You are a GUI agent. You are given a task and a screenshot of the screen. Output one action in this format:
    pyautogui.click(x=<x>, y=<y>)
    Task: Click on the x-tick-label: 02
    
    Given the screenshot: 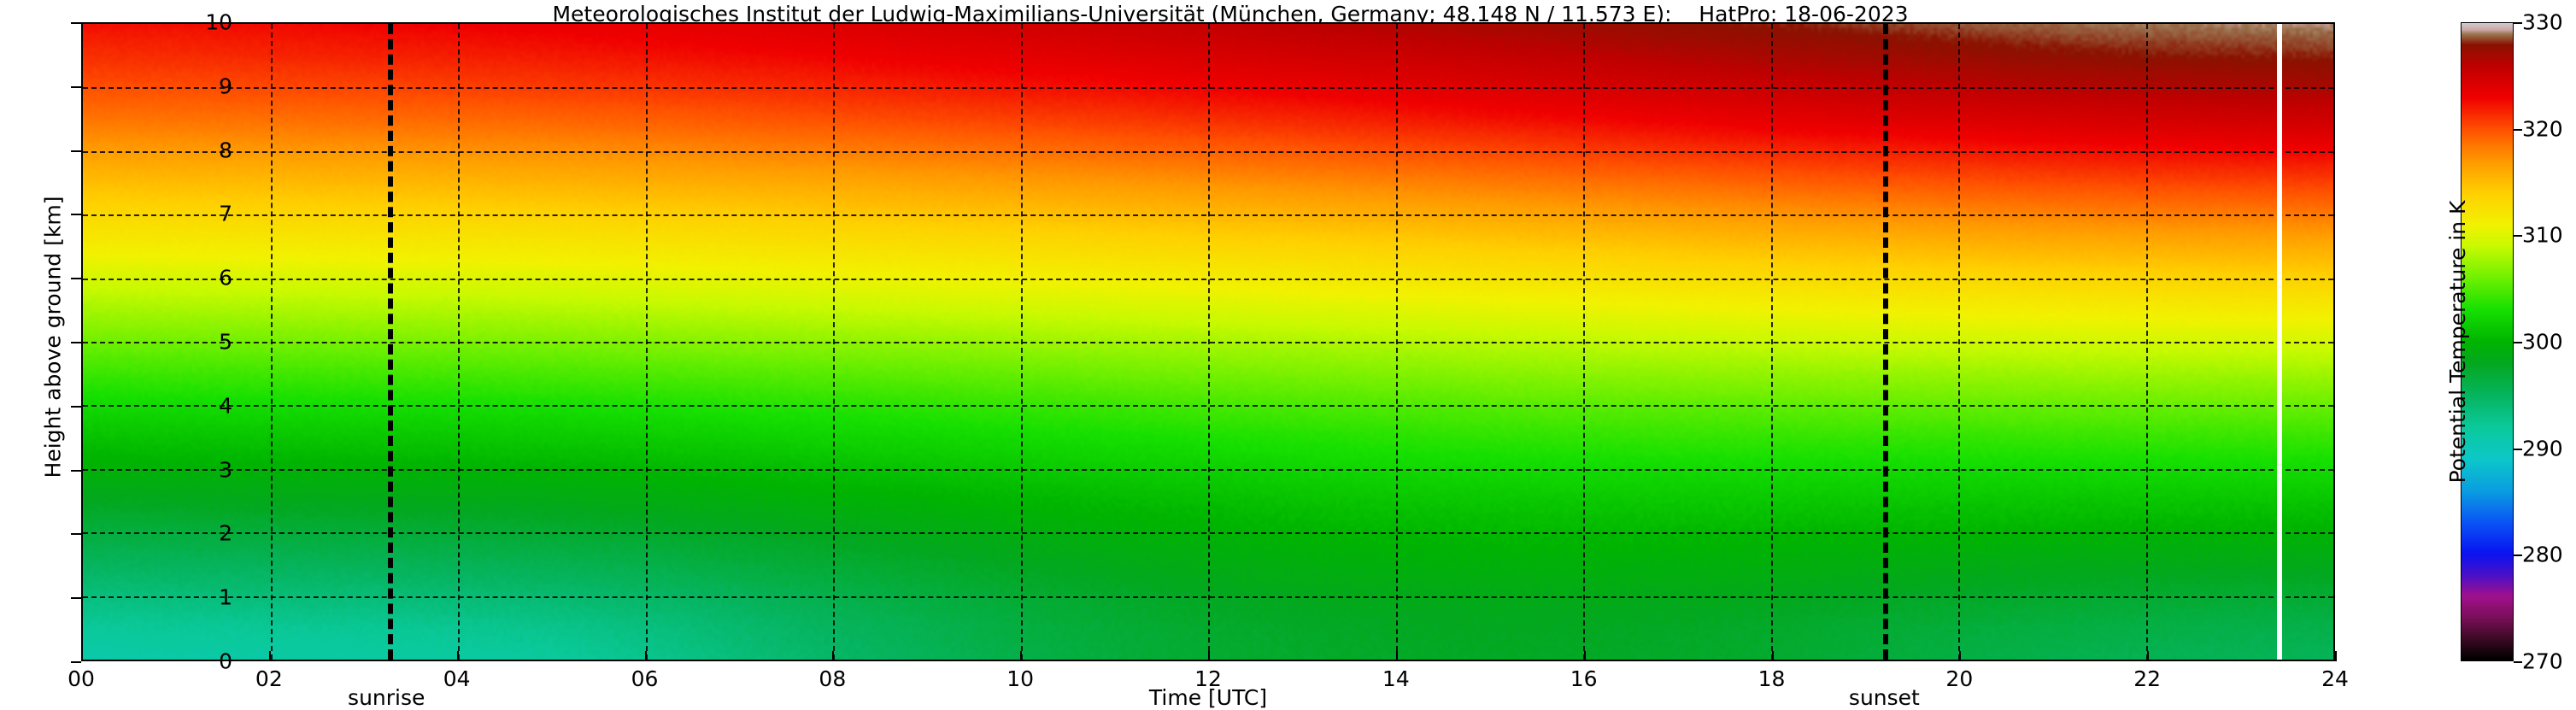 What is the action you would take?
    pyautogui.click(x=269, y=678)
    